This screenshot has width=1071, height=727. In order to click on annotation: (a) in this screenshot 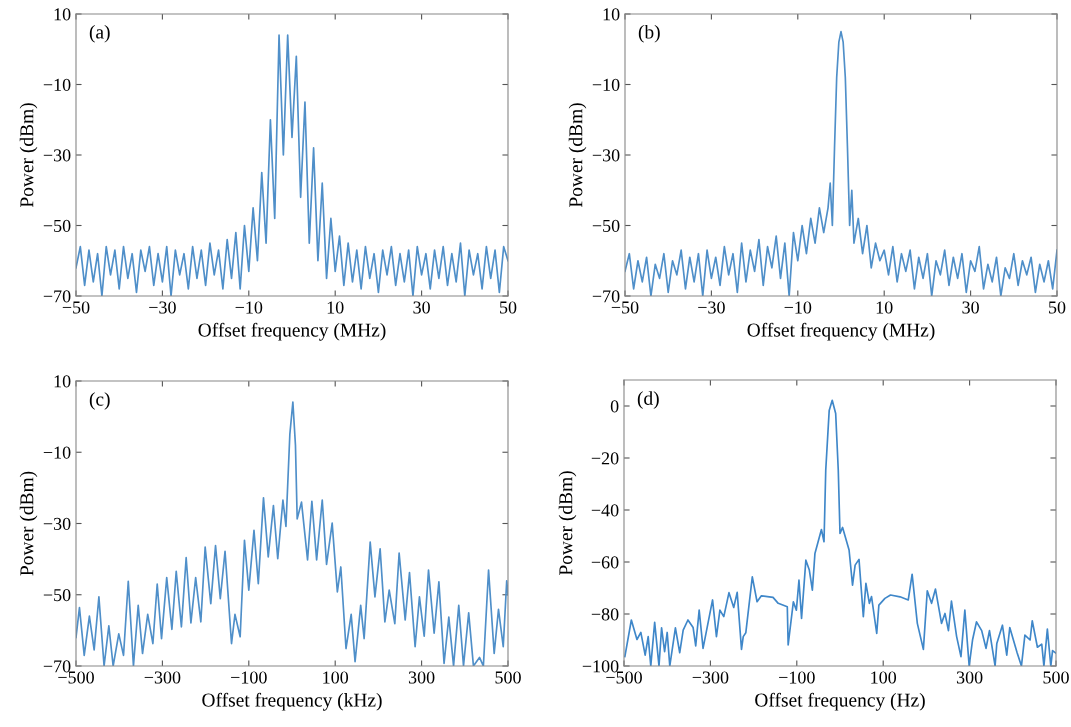, I will do `click(99, 33)`.